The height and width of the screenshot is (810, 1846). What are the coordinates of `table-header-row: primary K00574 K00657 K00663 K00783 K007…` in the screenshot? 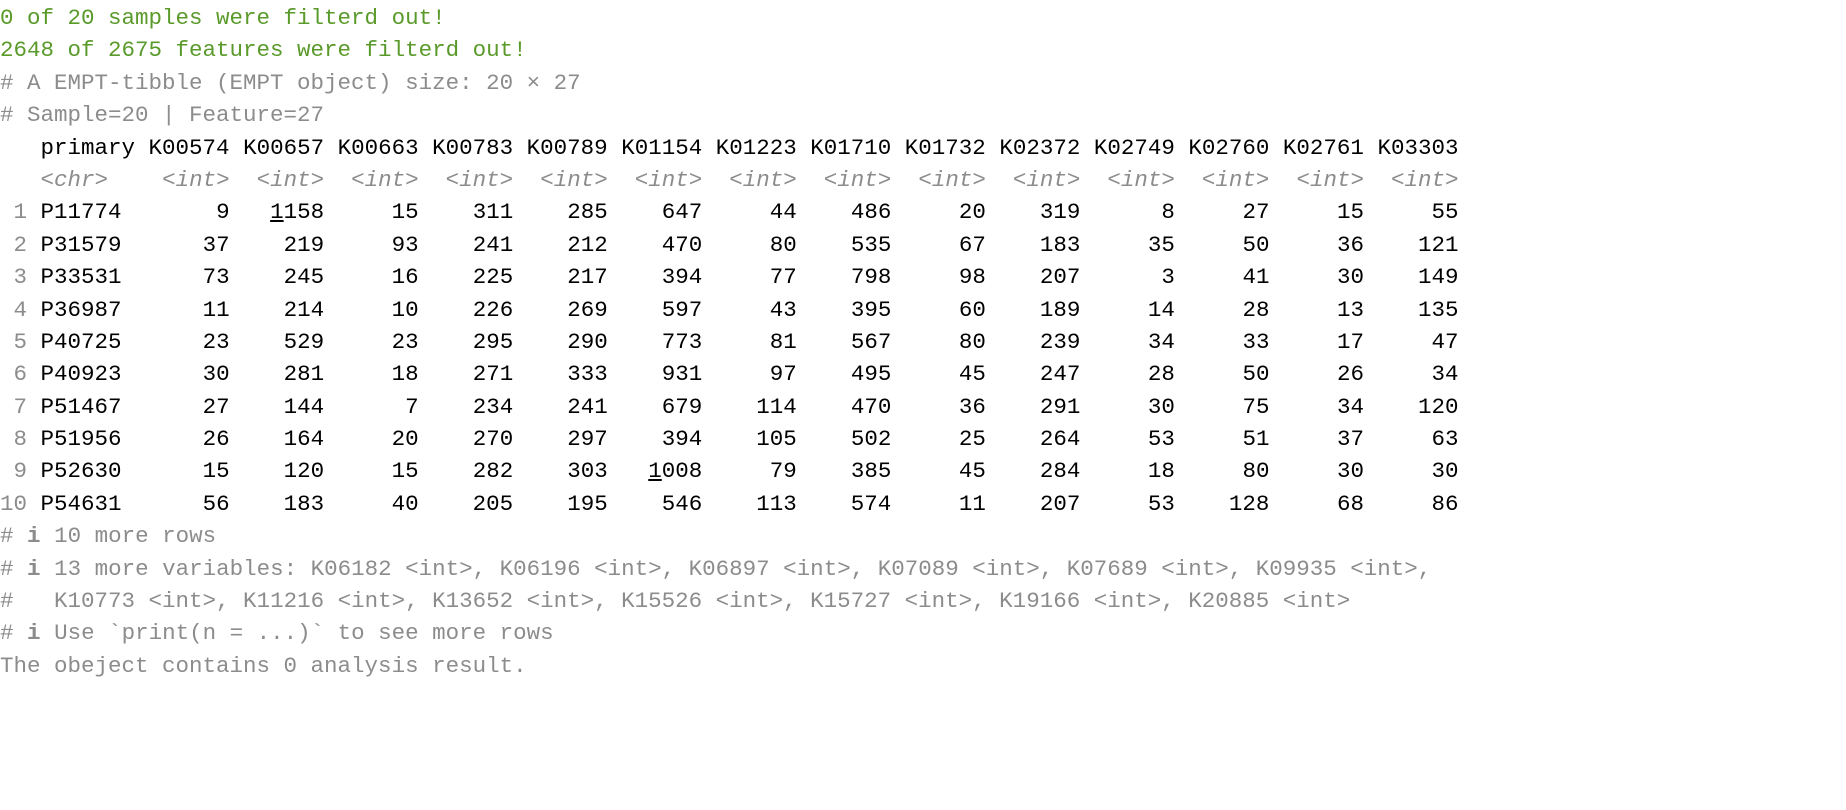 It's located at (923, 148).